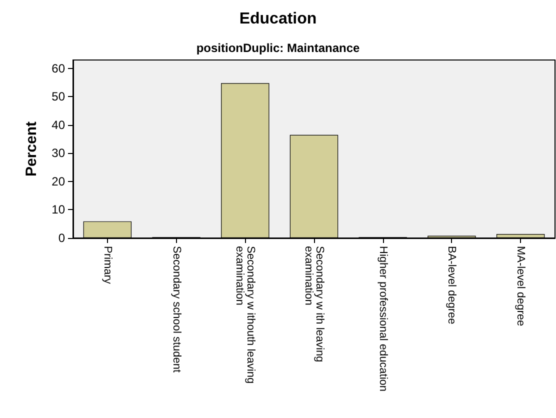  What do you see at coordinates (314, 306) in the screenshot?
I see `x-tick-label: Secondary w ith leaving examination` at bounding box center [314, 306].